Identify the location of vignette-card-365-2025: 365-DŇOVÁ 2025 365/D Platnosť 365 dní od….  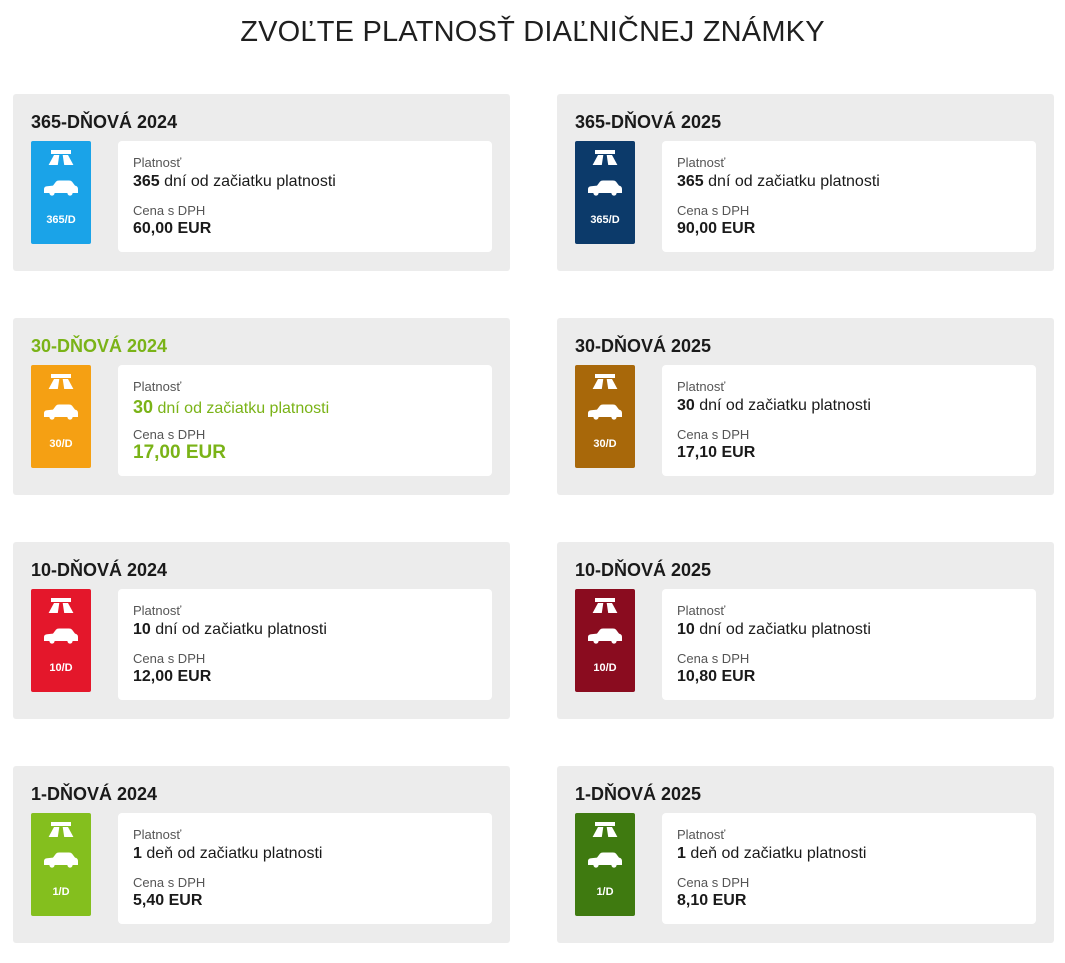
(805, 182).